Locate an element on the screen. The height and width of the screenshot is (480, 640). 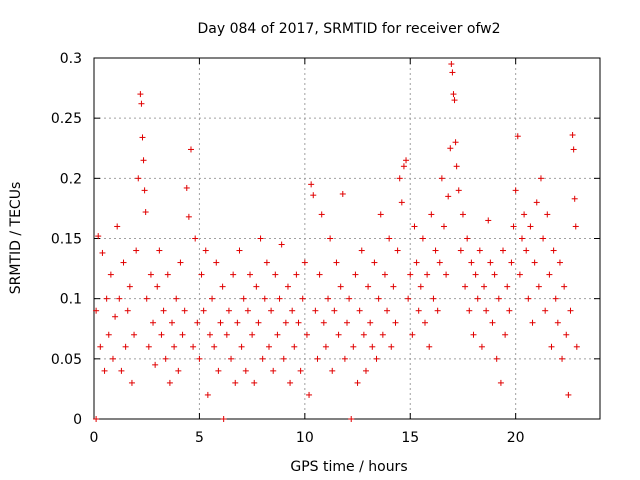
y-tick-label: 0.15 is located at coordinates (66, 240).